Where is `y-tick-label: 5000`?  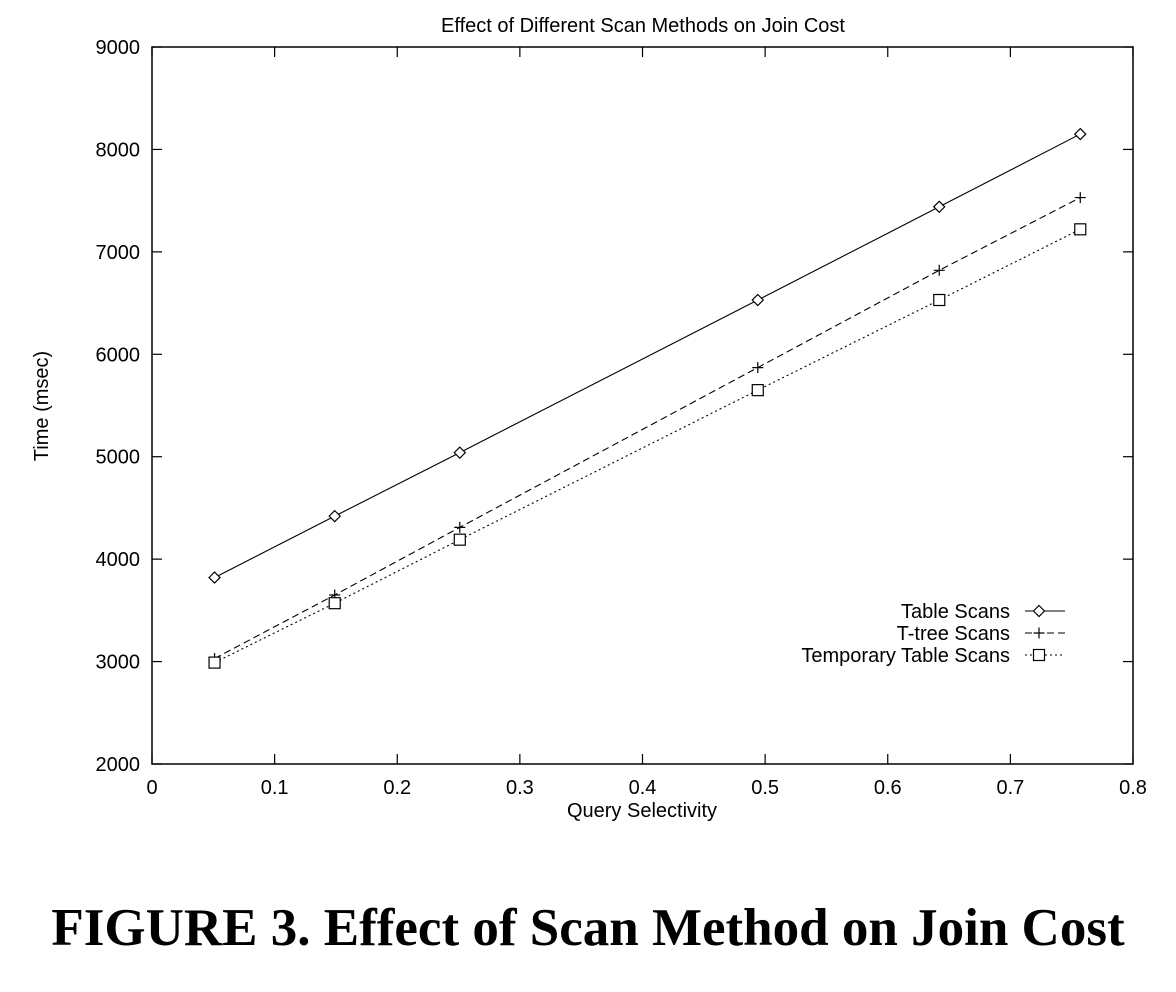
y-tick-label: 5000 is located at coordinates (118, 458).